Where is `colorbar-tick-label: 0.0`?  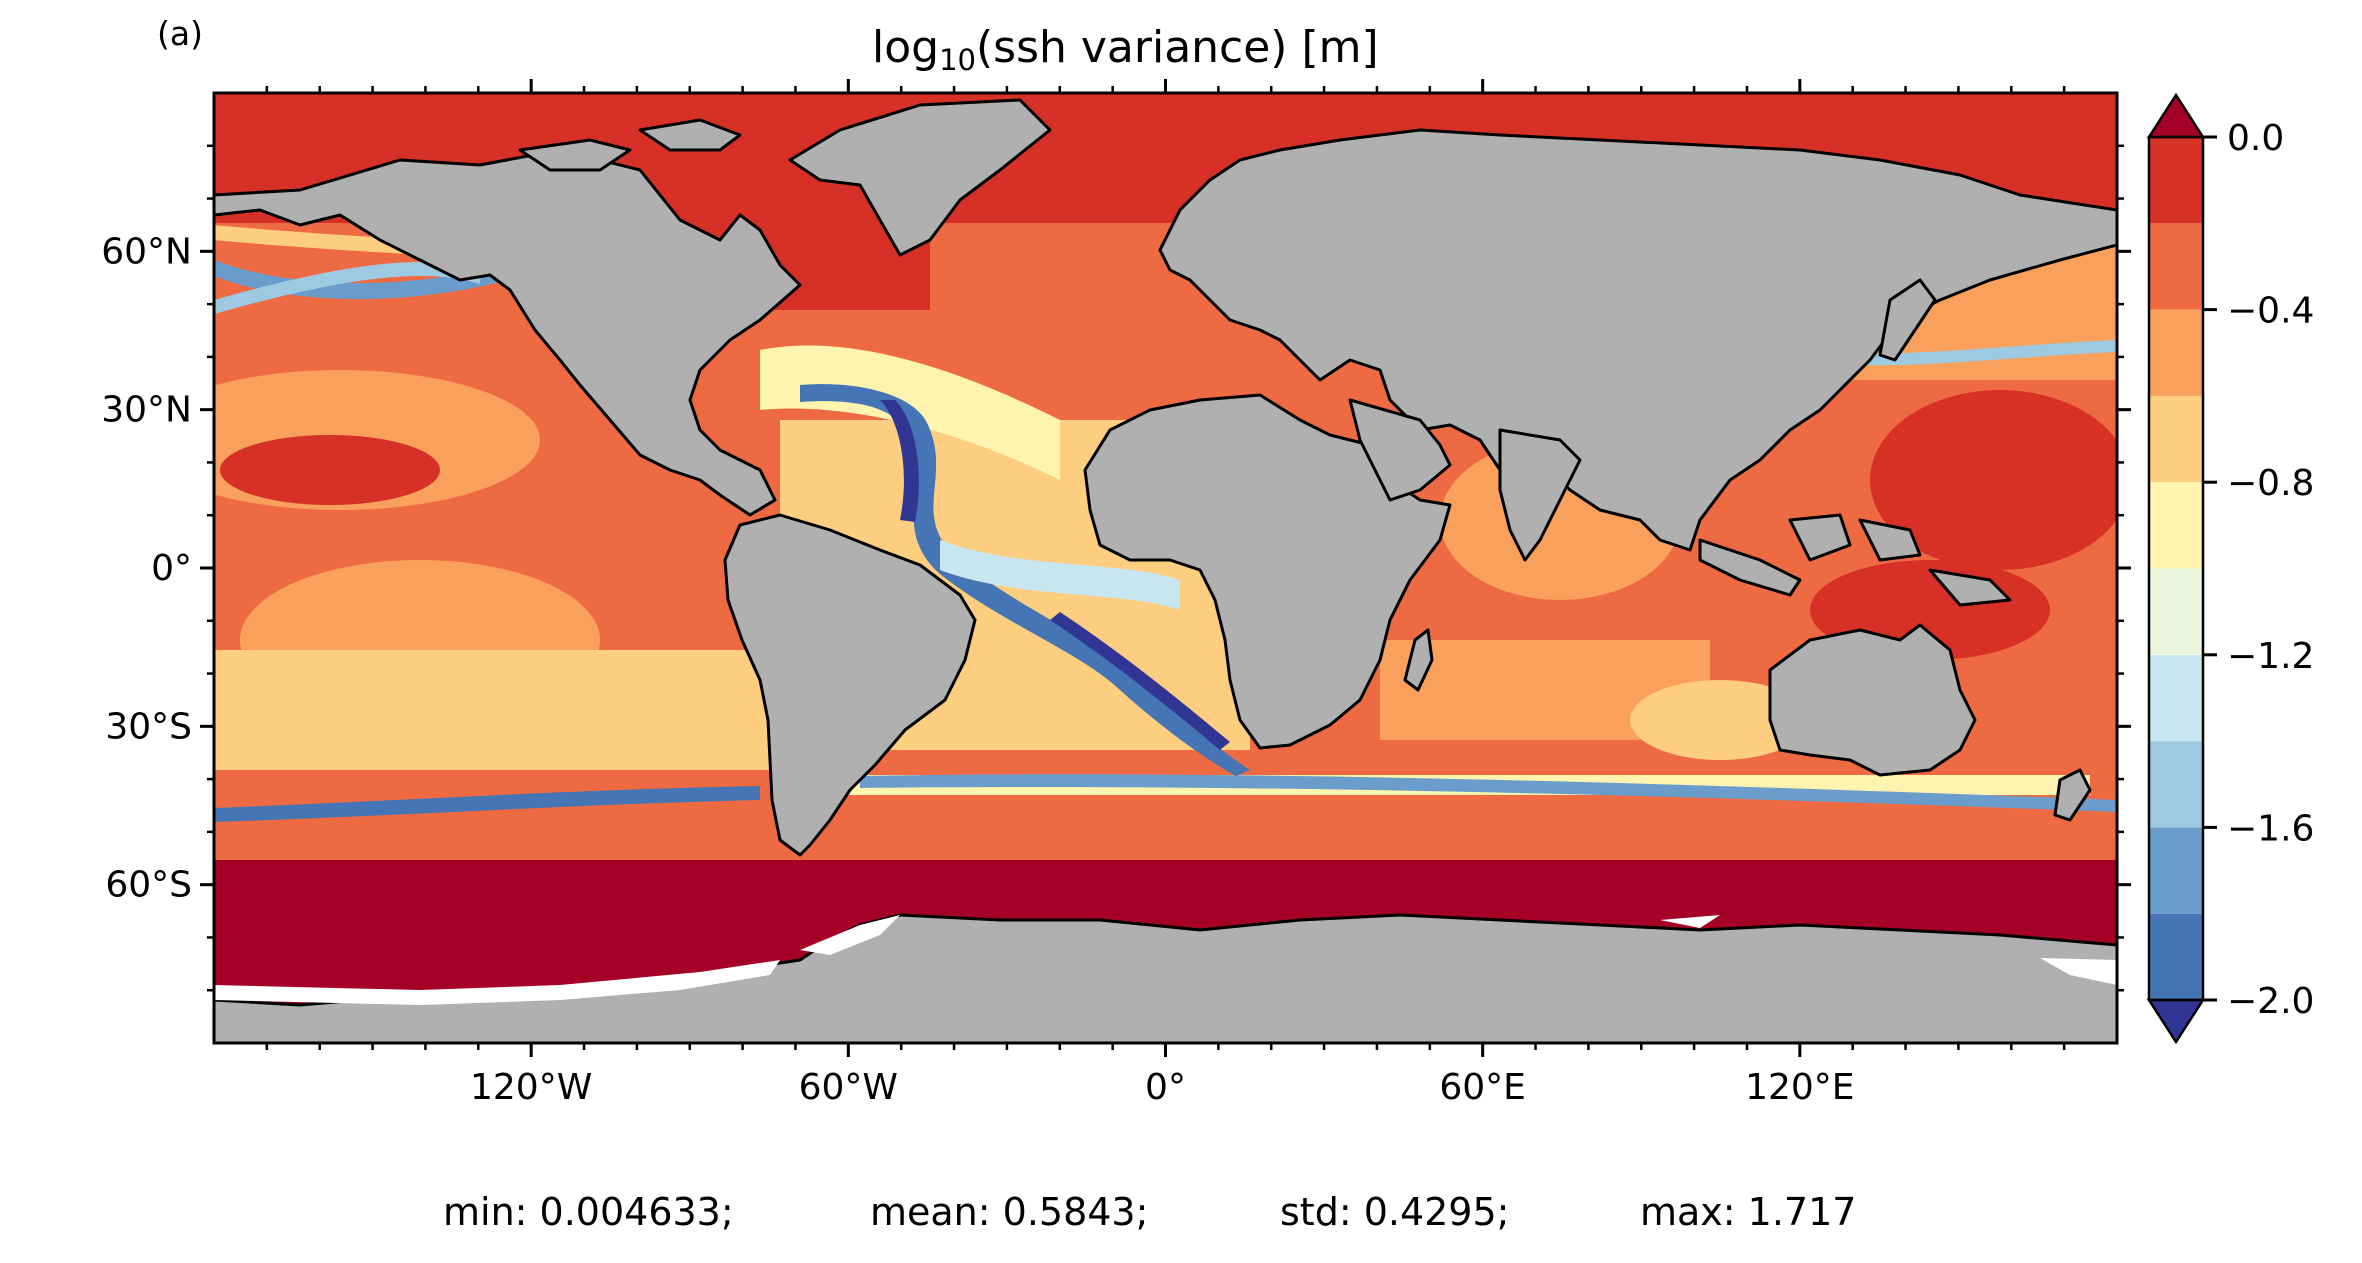
colorbar-tick-label: 0.0 is located at coordinates (2255, 138).